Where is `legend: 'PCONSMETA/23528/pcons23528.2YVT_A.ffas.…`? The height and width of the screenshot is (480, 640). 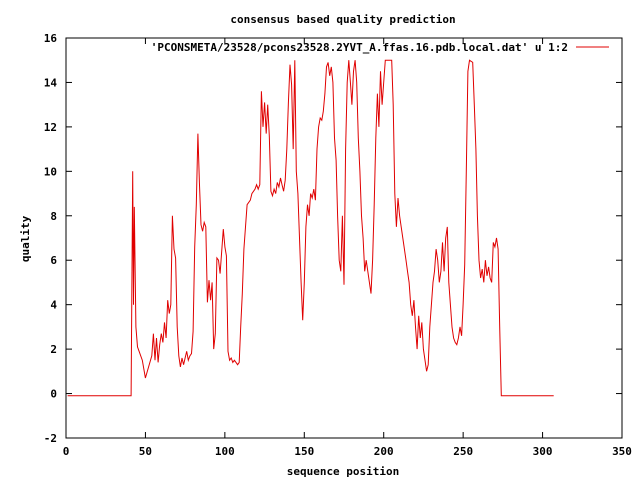 legend: 'PCONSMETA/23528/pcons23528.2YVT_A.ffas.… is located at coordinates (380, 47).